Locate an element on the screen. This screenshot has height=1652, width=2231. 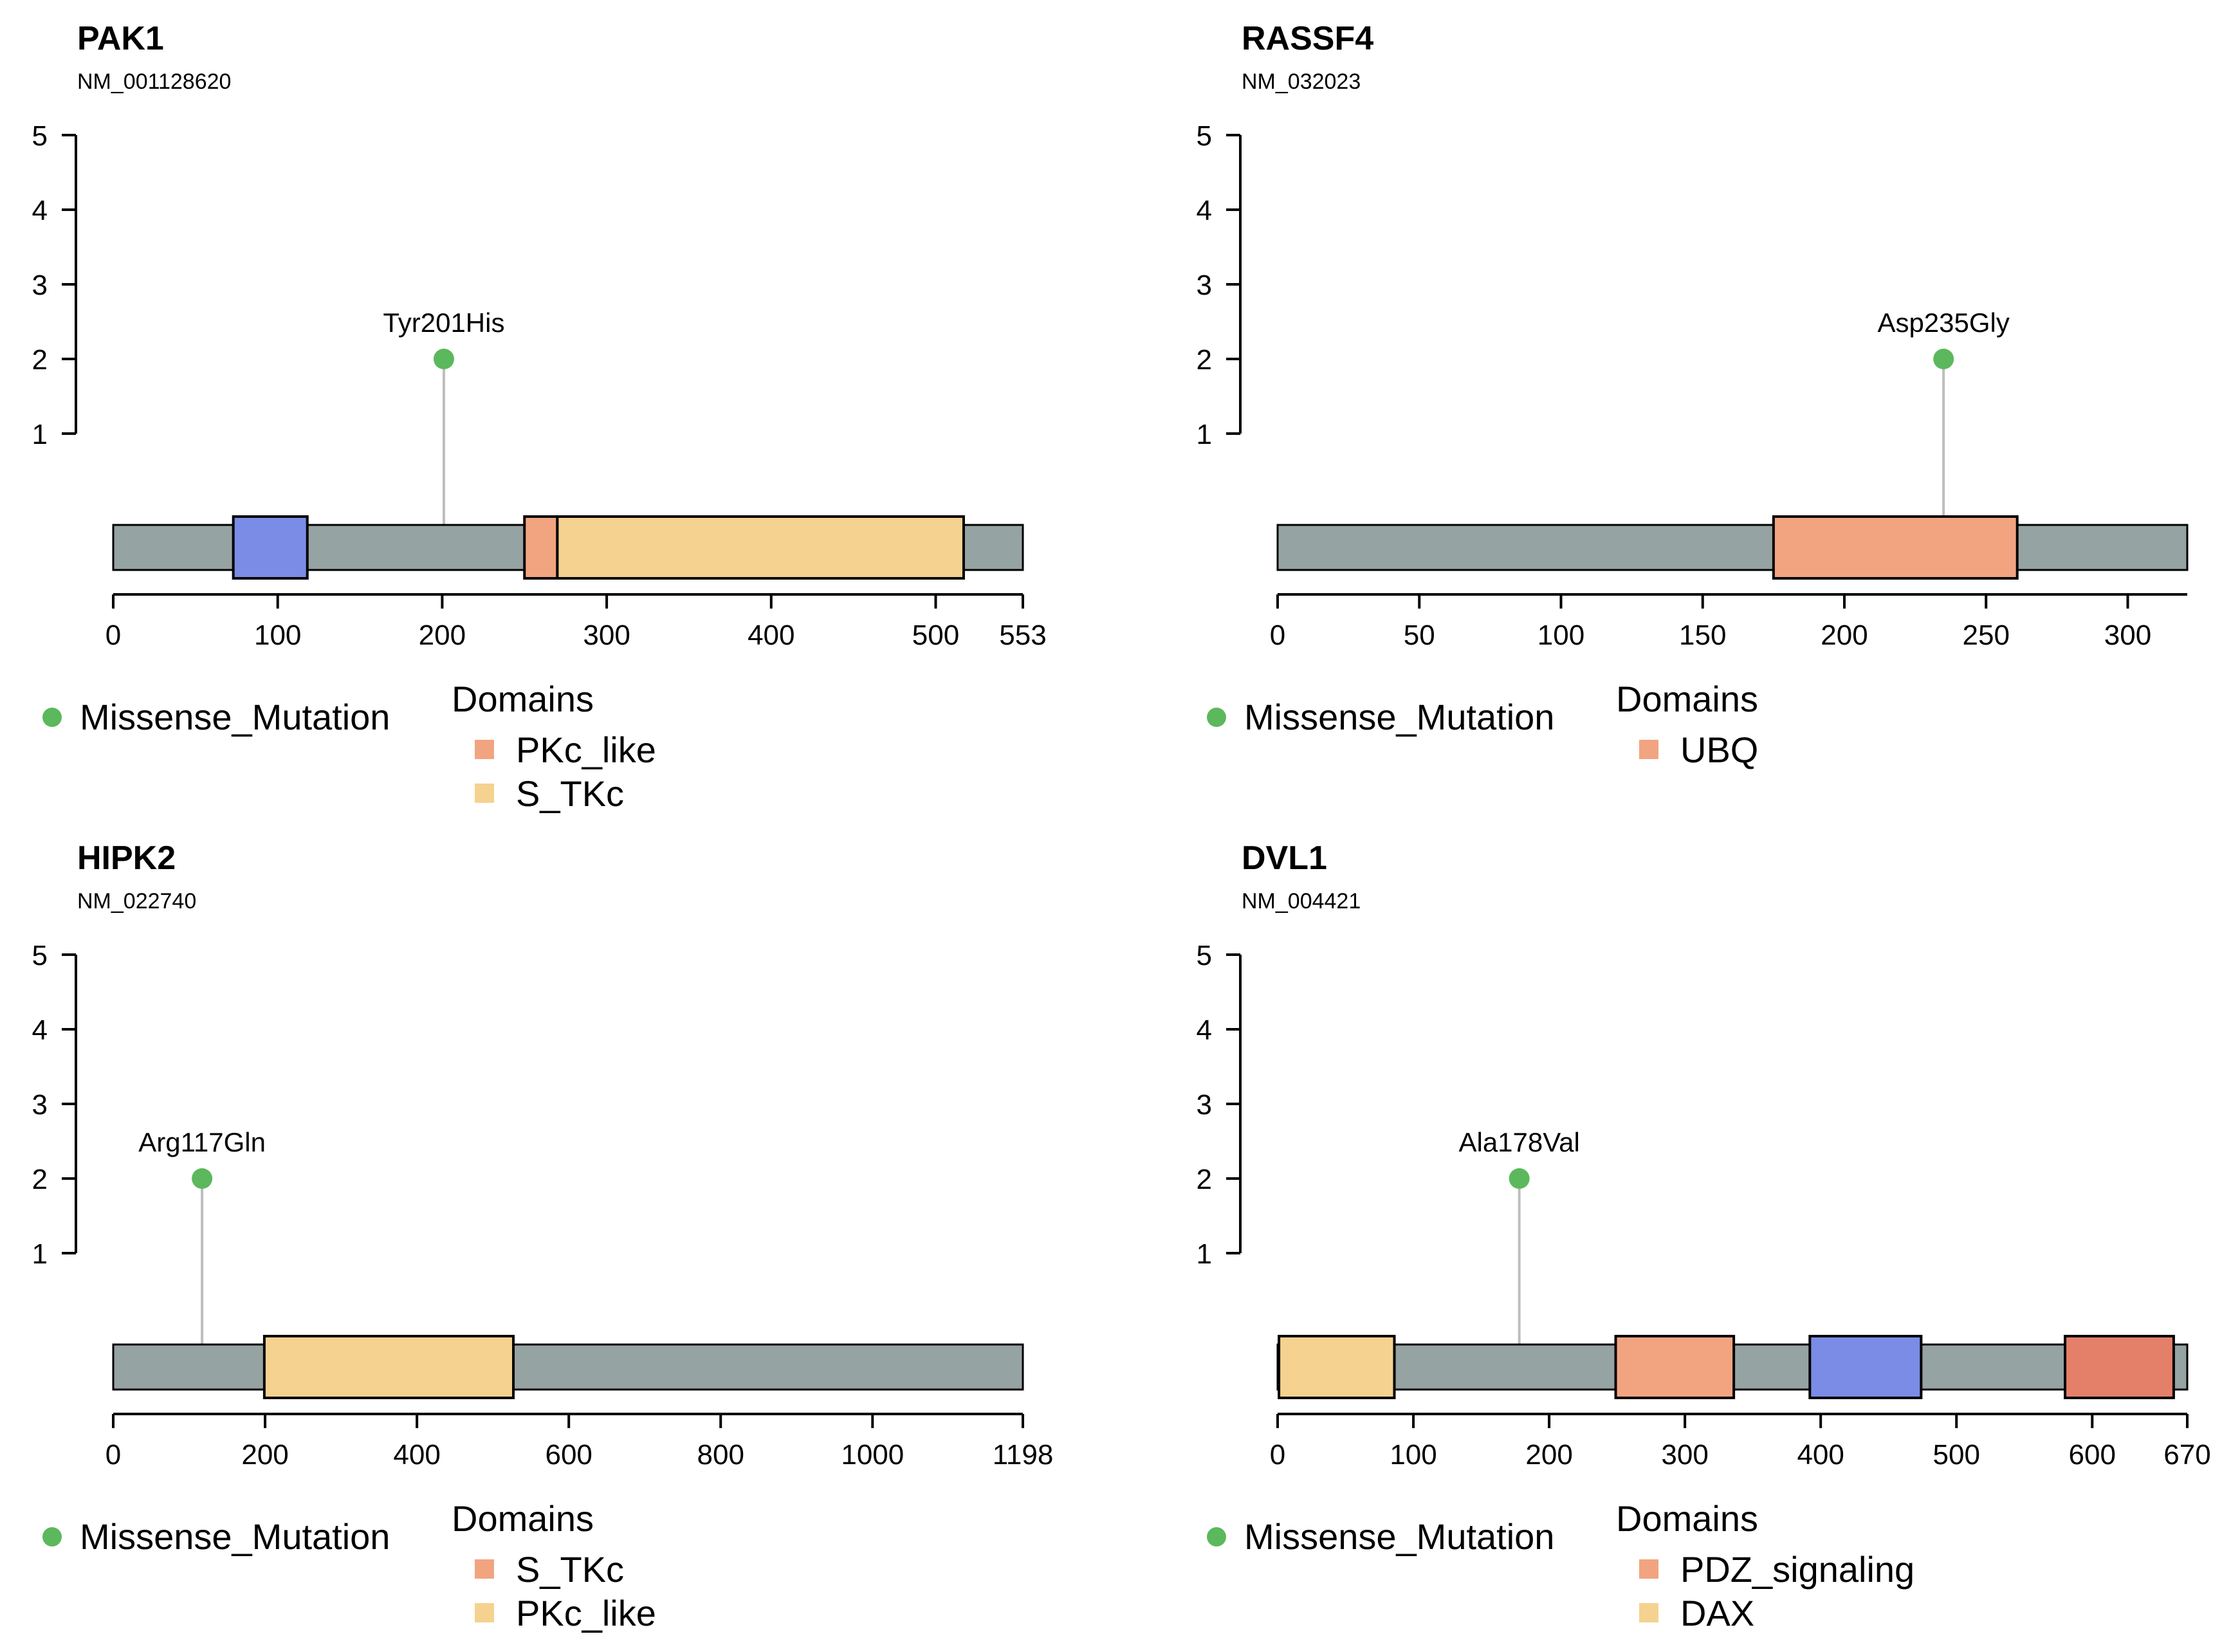
mutation-label: Ala178Val is located at coordinates (1518, 1142).